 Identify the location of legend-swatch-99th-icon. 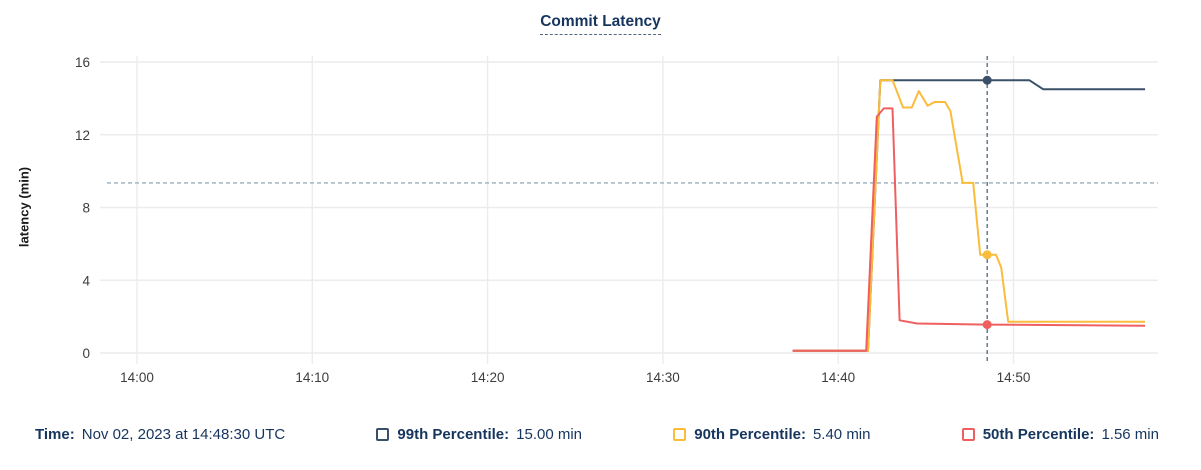
(383, 434).